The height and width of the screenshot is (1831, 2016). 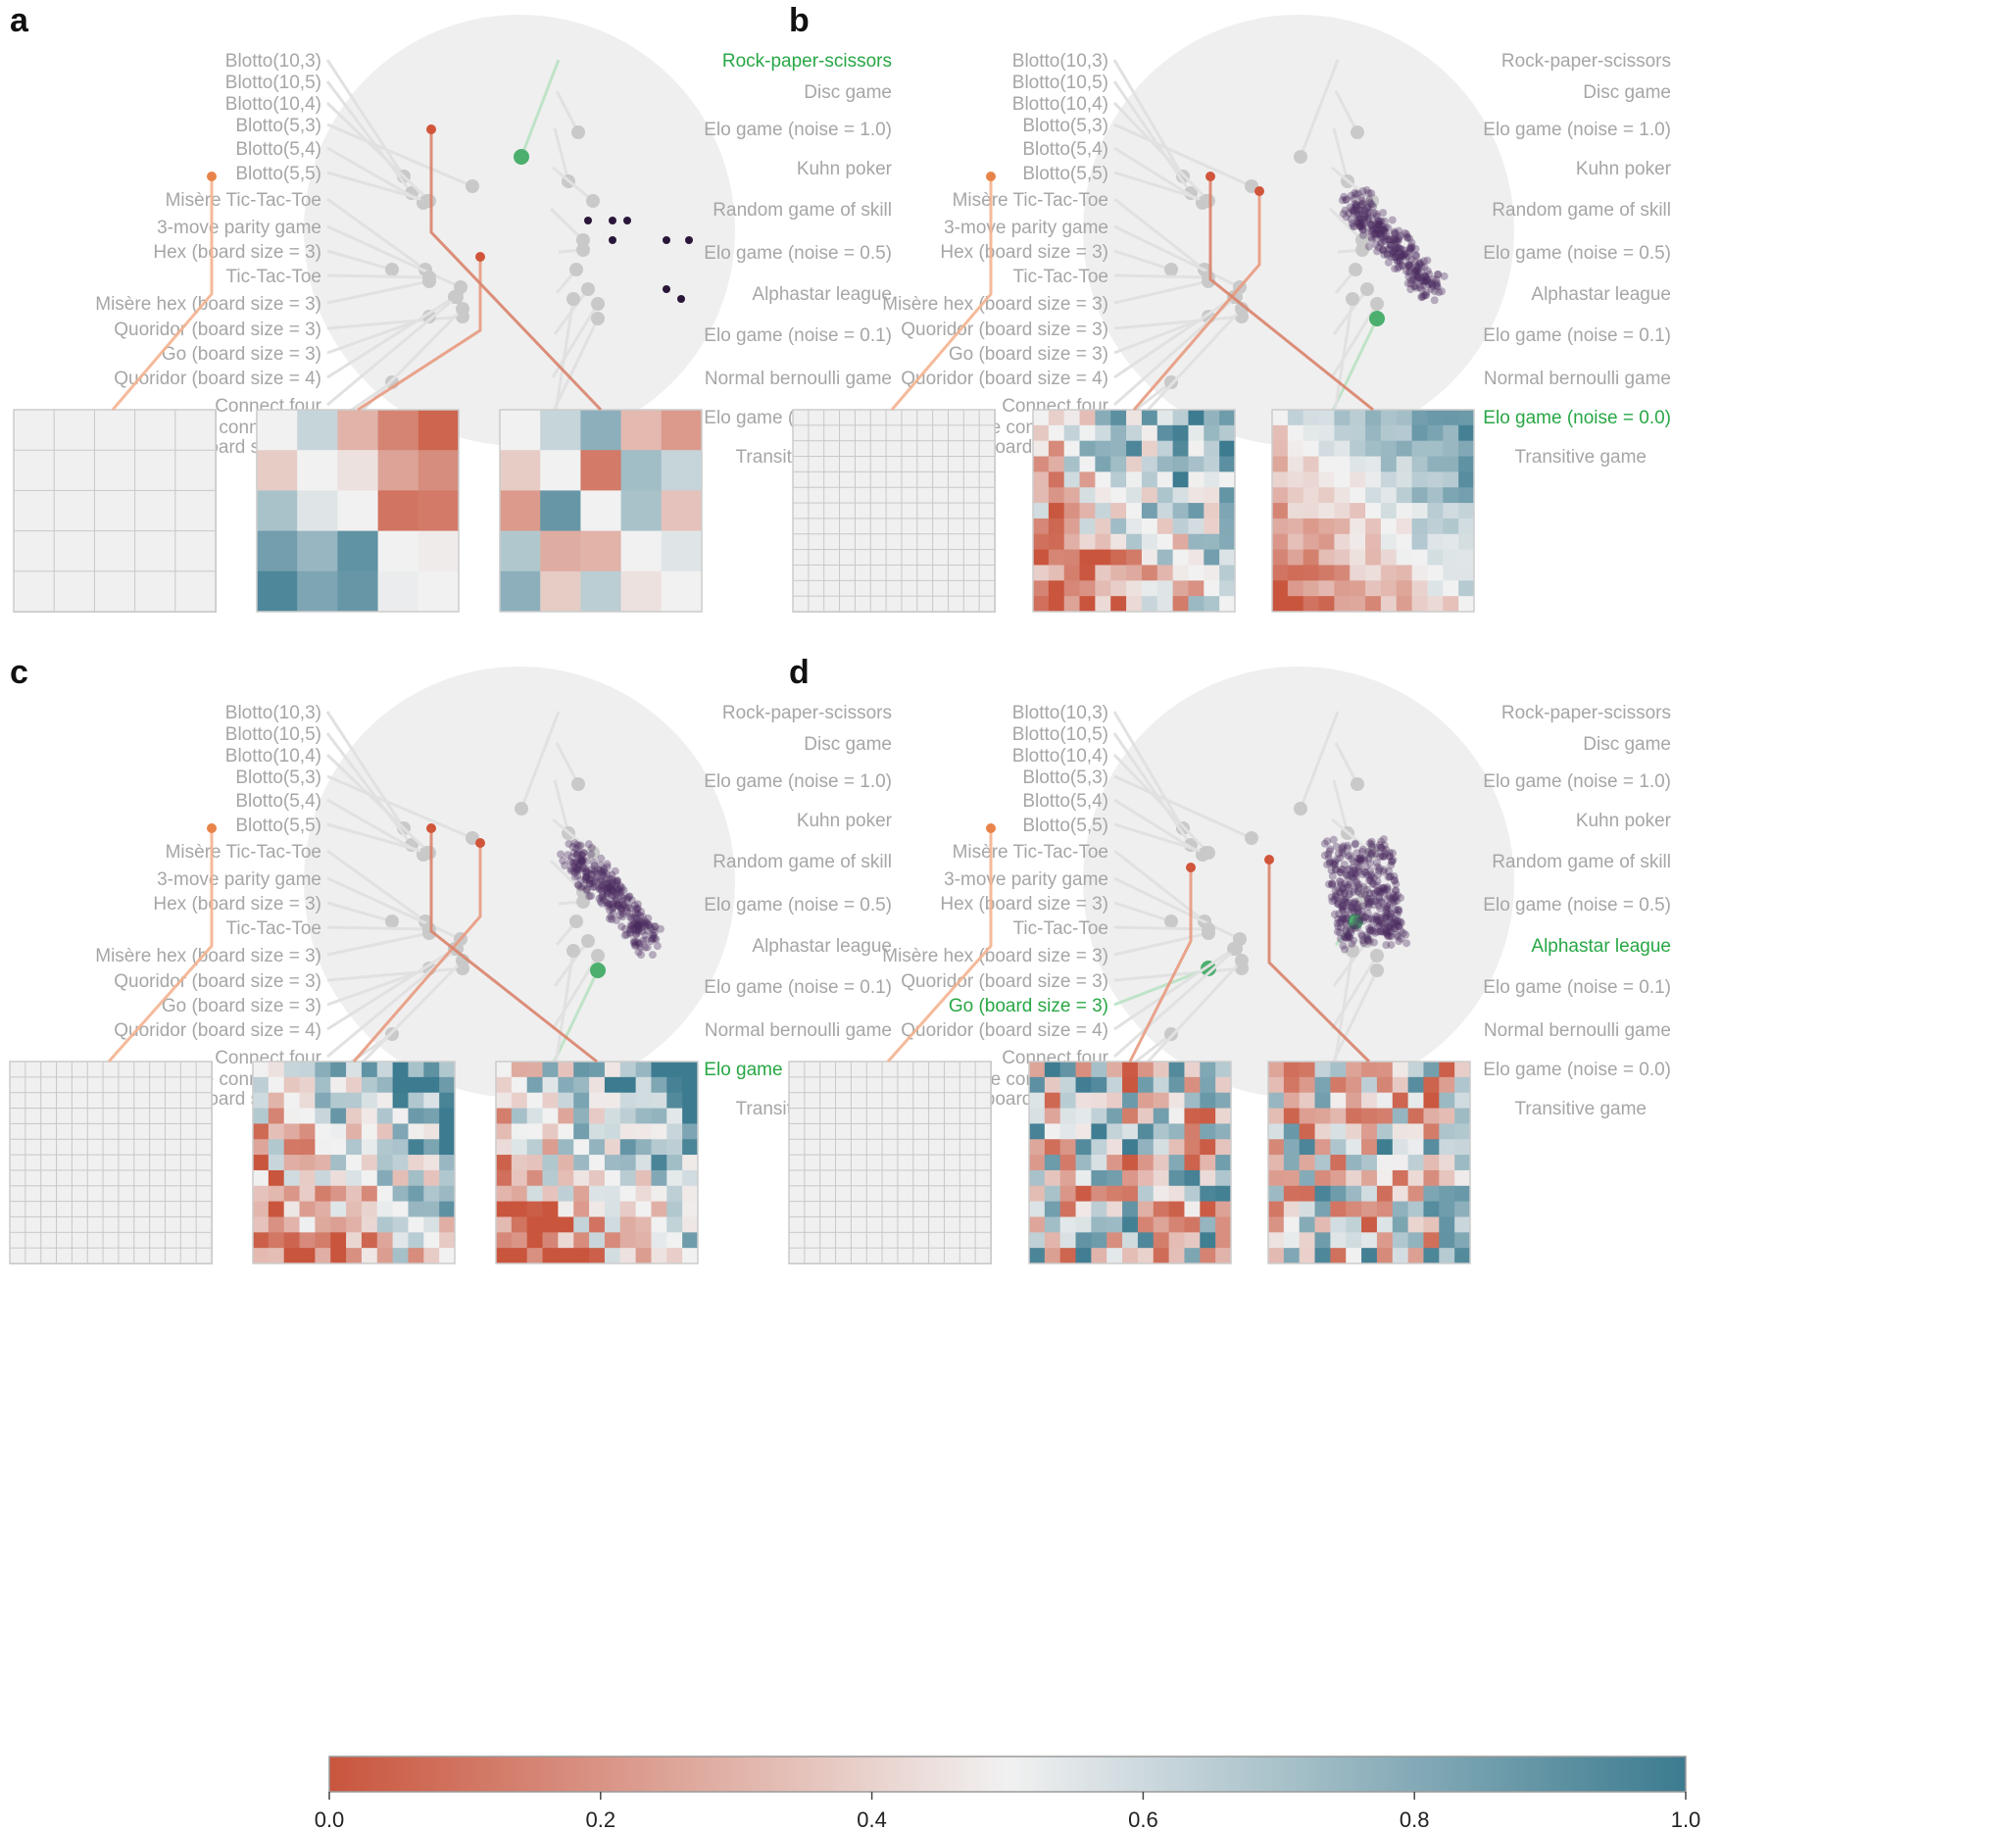 What do you see at coordinates (1577, 335) in the screenshot?
I see `game-label-elo-game-noise-0-1: Elo game (noise = 0.1)` at bounding box center [1577, 335].